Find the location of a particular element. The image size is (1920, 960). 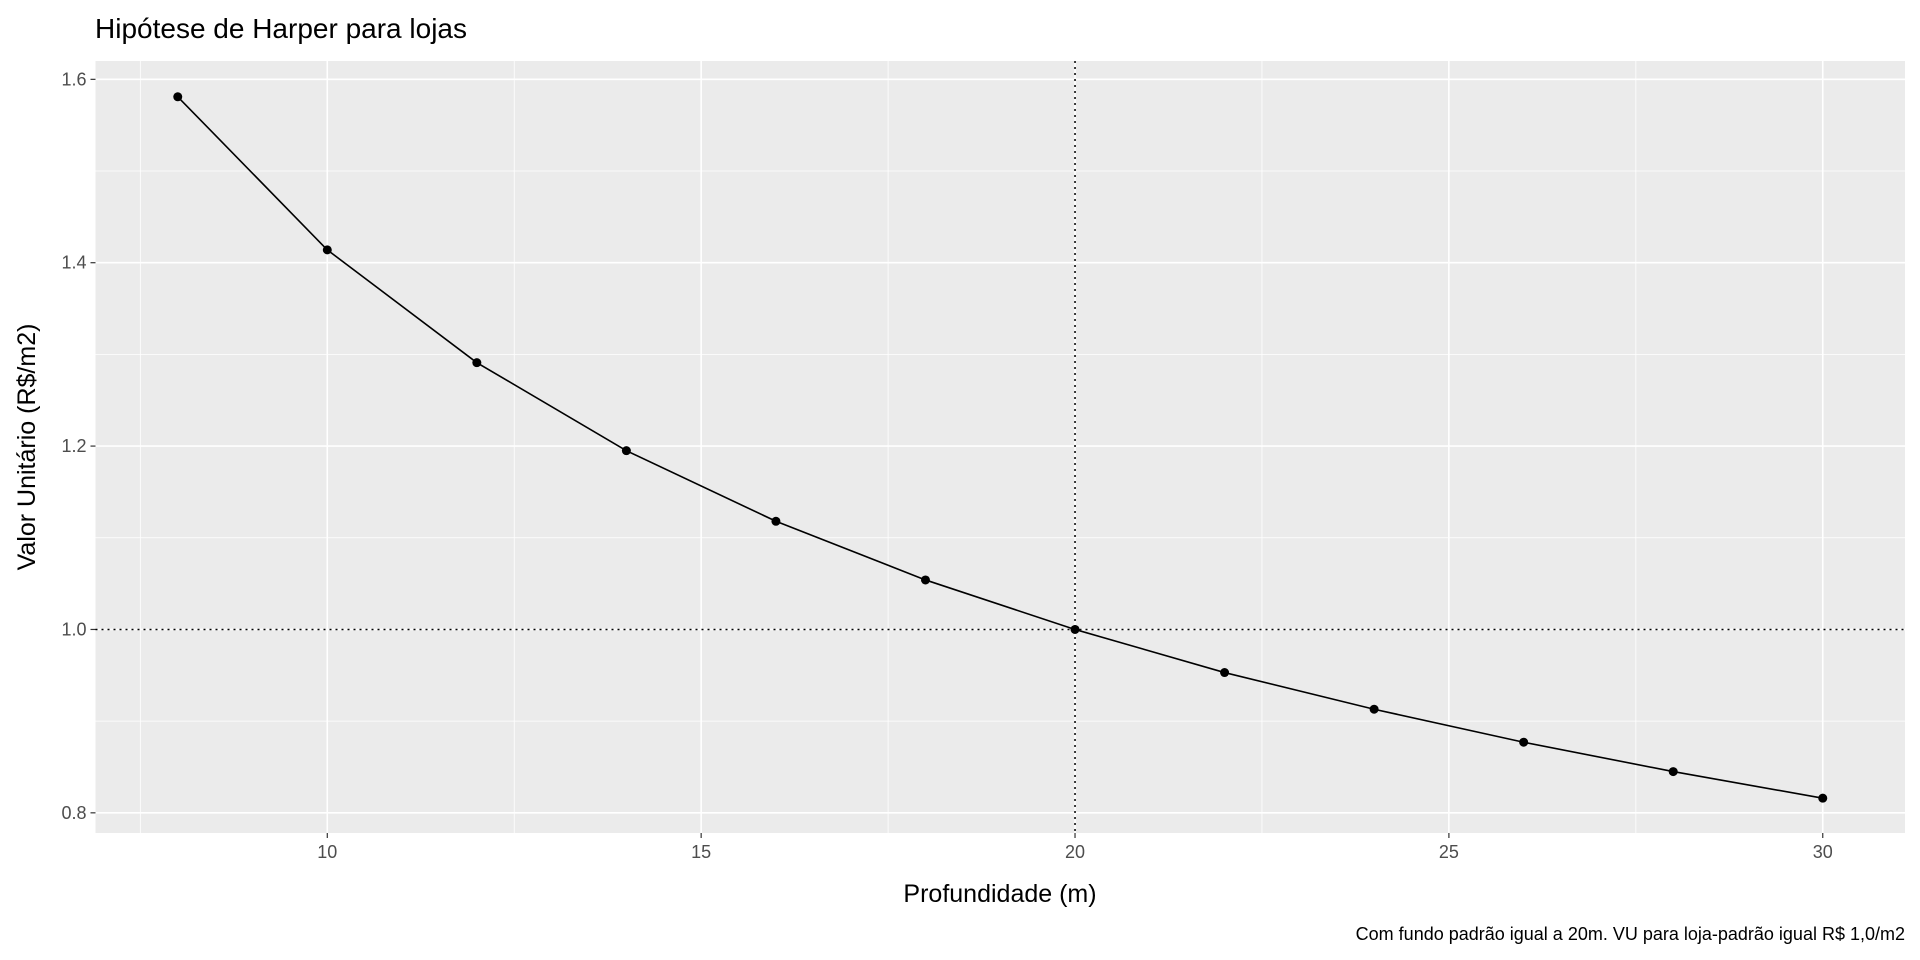

x-tick-label: 30 is located at coordinates (1823, 852).